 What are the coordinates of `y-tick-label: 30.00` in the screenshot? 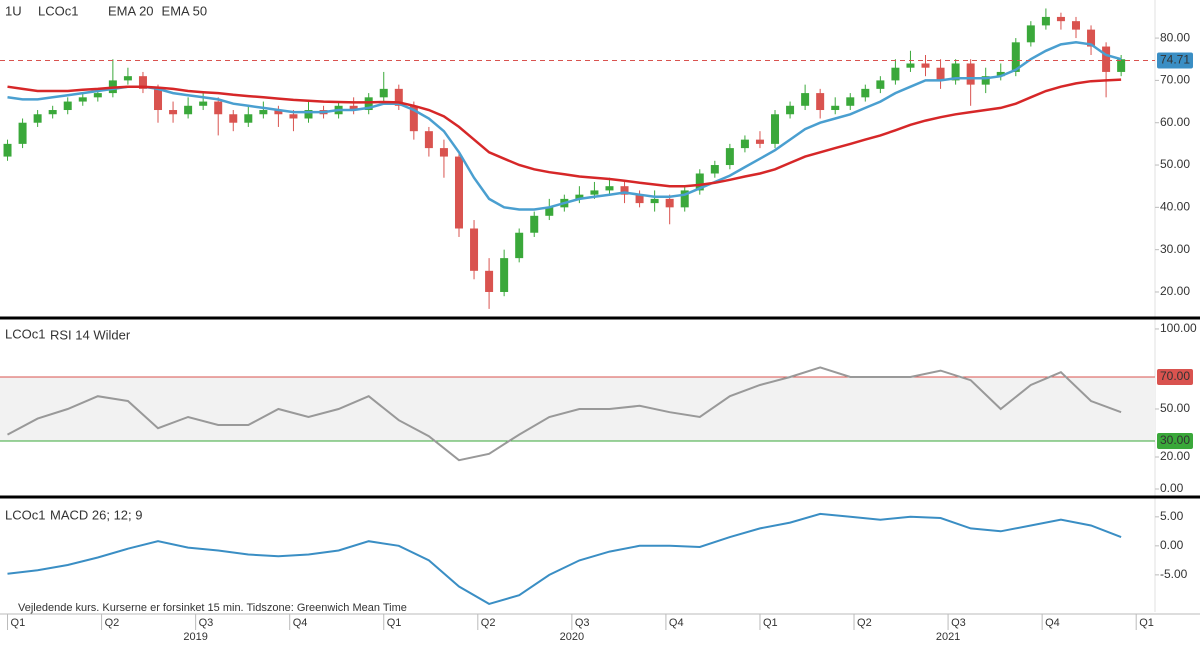 It's located at (1175, 249).